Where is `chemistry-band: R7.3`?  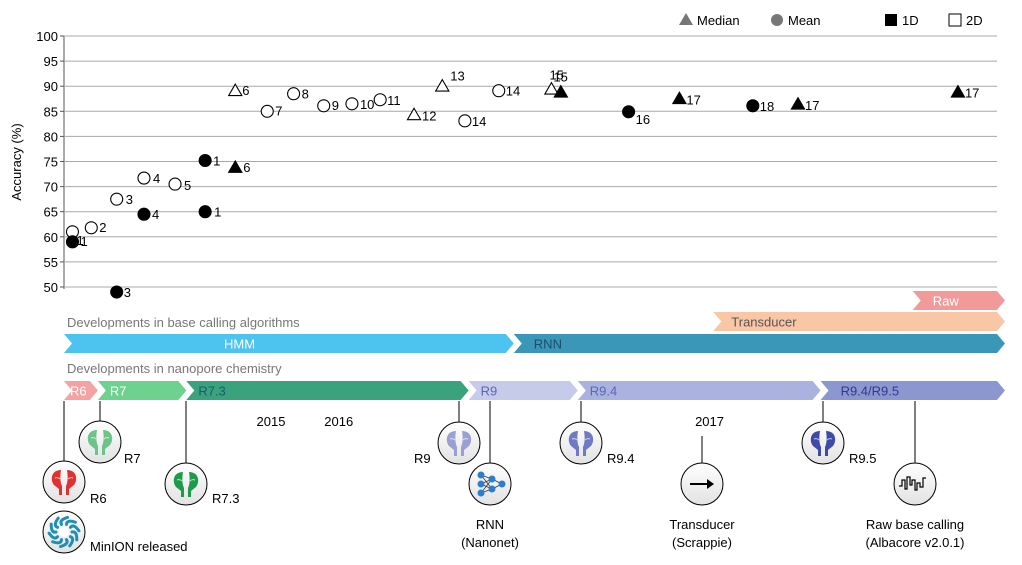 chemistry-band: R7.3 is located at coordinates (327, 390).